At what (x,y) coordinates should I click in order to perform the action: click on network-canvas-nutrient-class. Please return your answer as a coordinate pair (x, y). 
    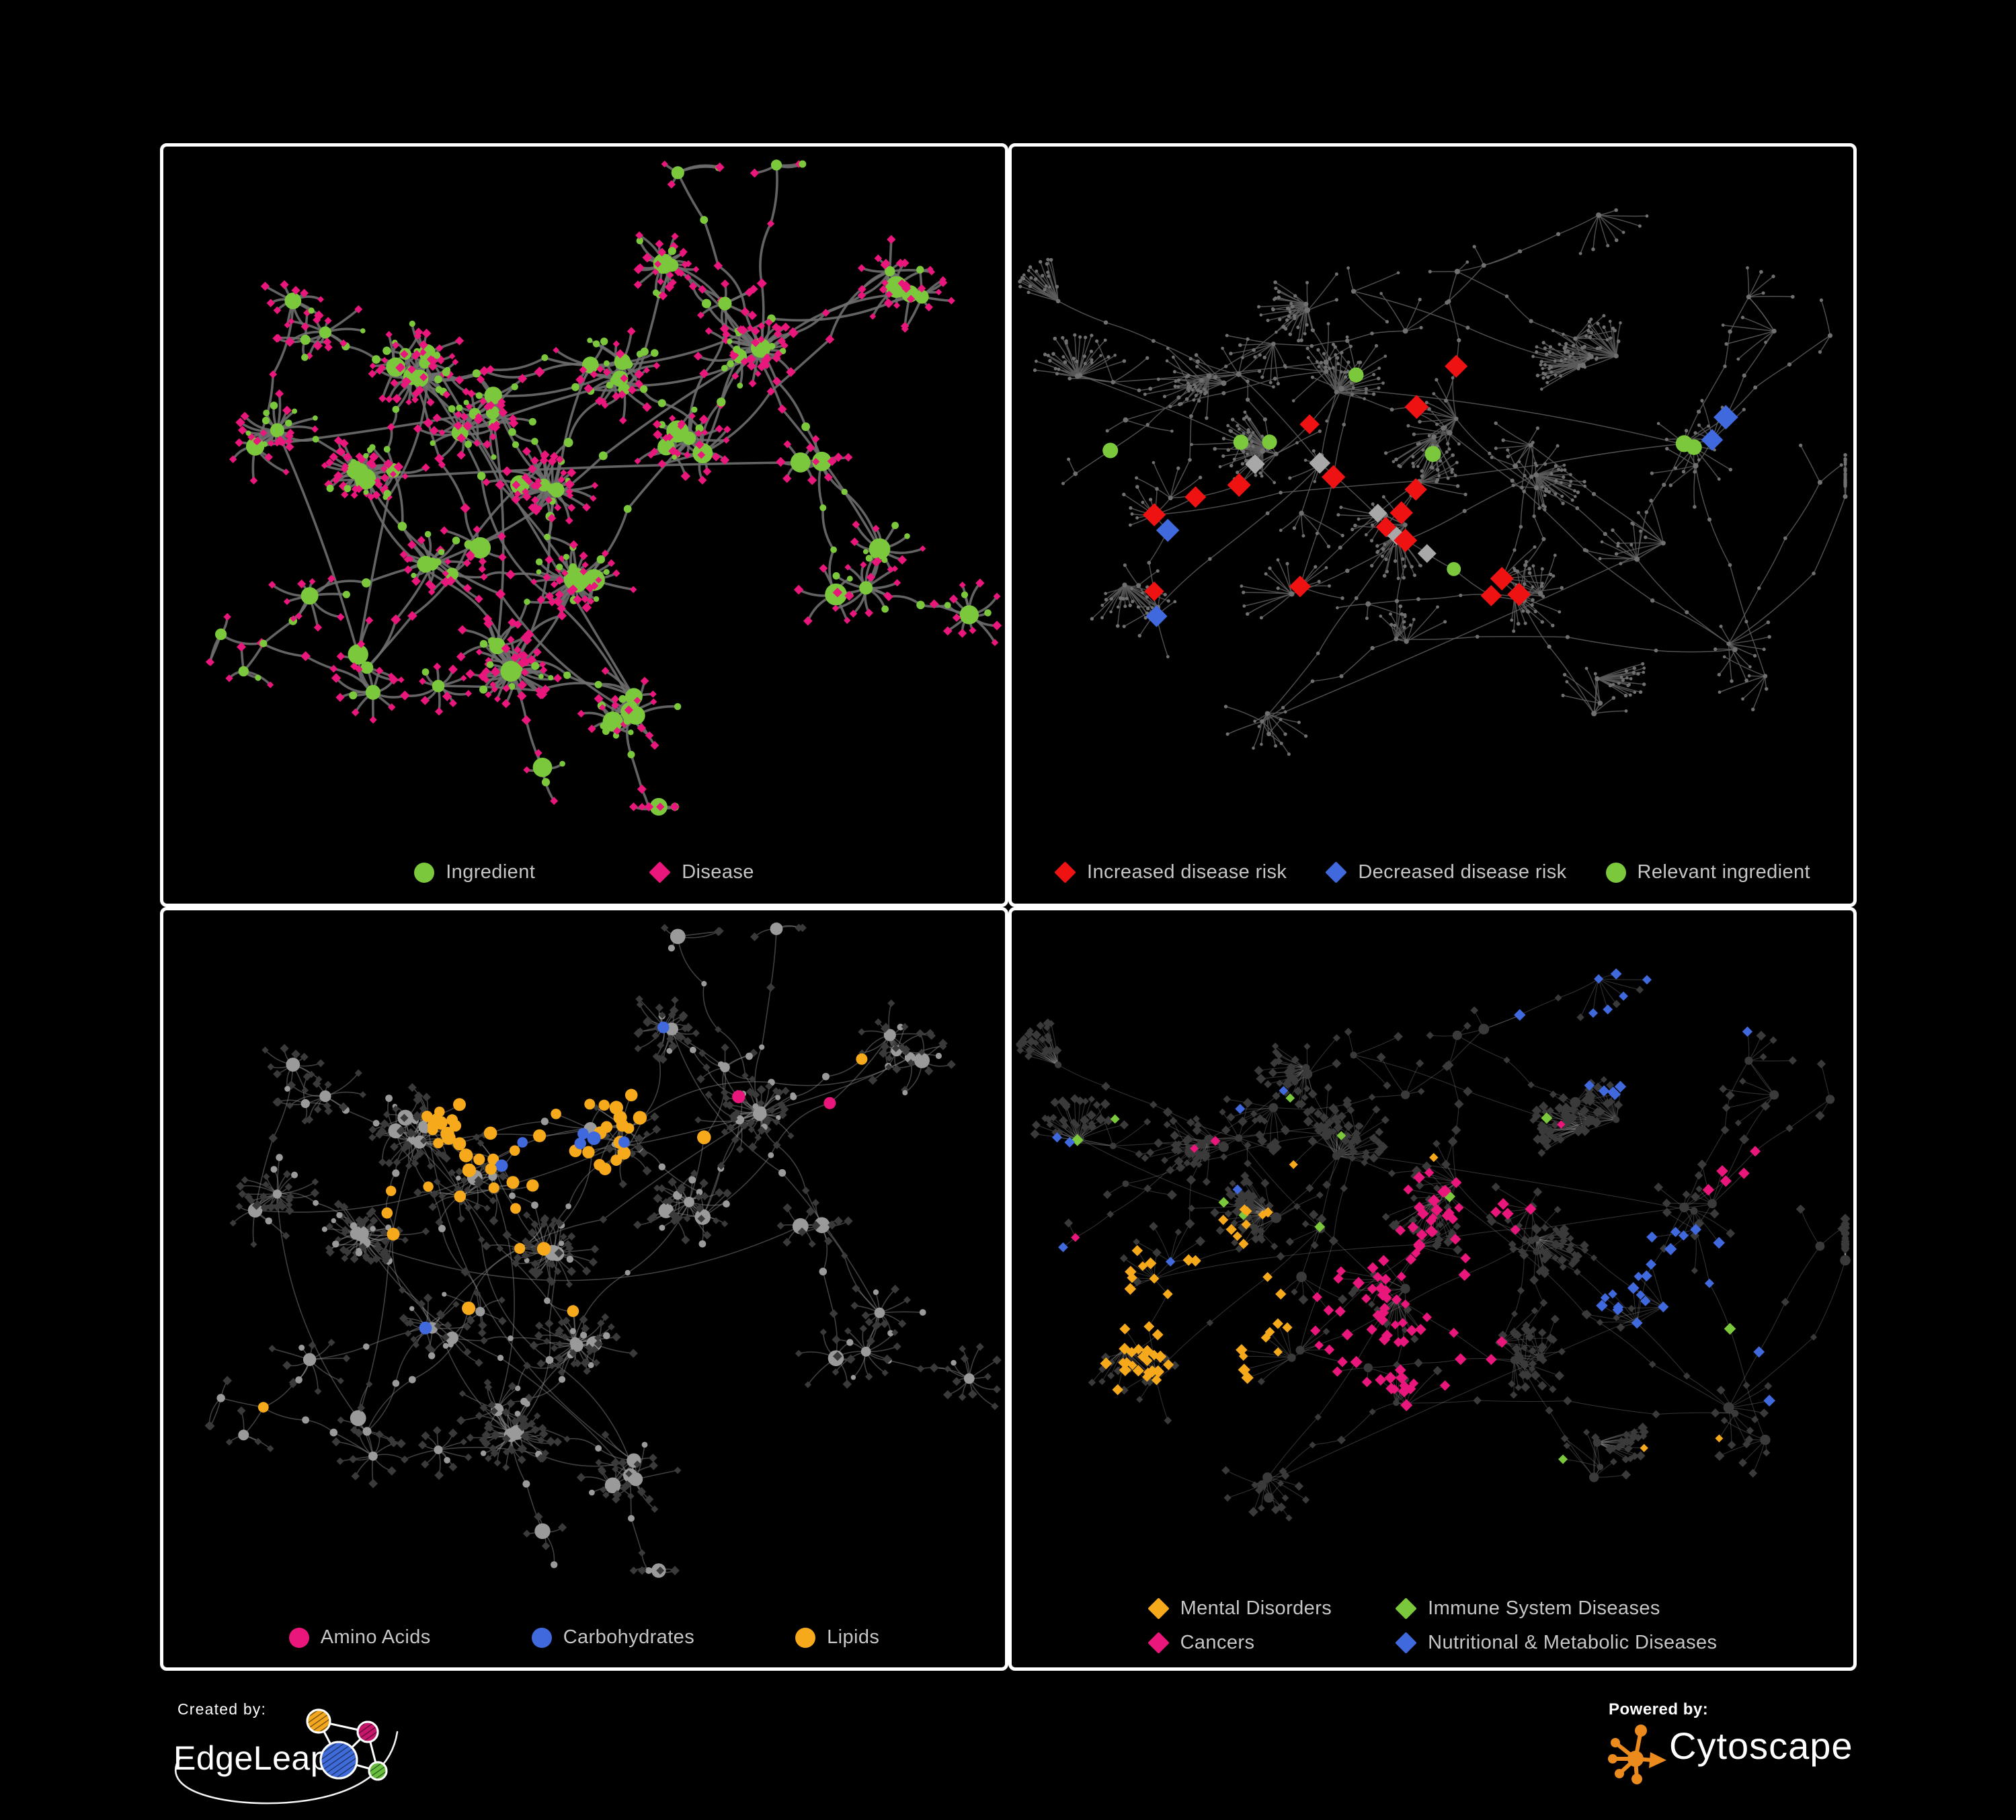
    Looking at the image, I should click on (603, 1250).